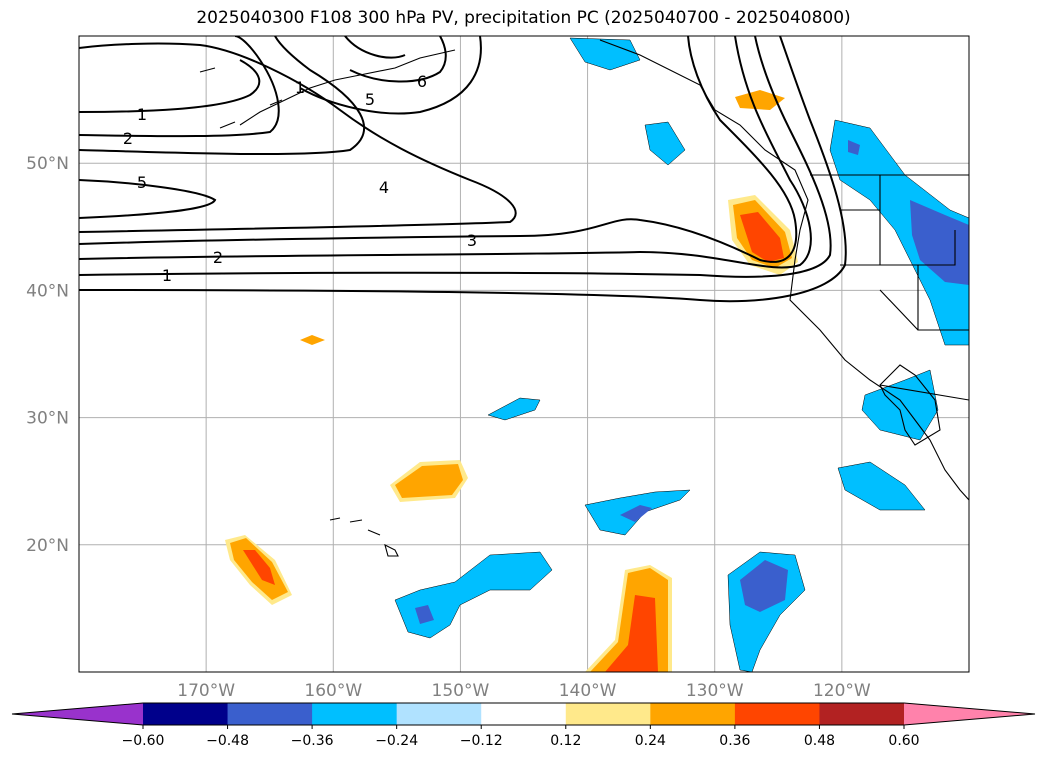 The height and width of the screenshot is (765, 1047). Describe the element at coordinates (312, 741) in the screenshot. I see `colorbar-tick-label: −0.36` at that location.